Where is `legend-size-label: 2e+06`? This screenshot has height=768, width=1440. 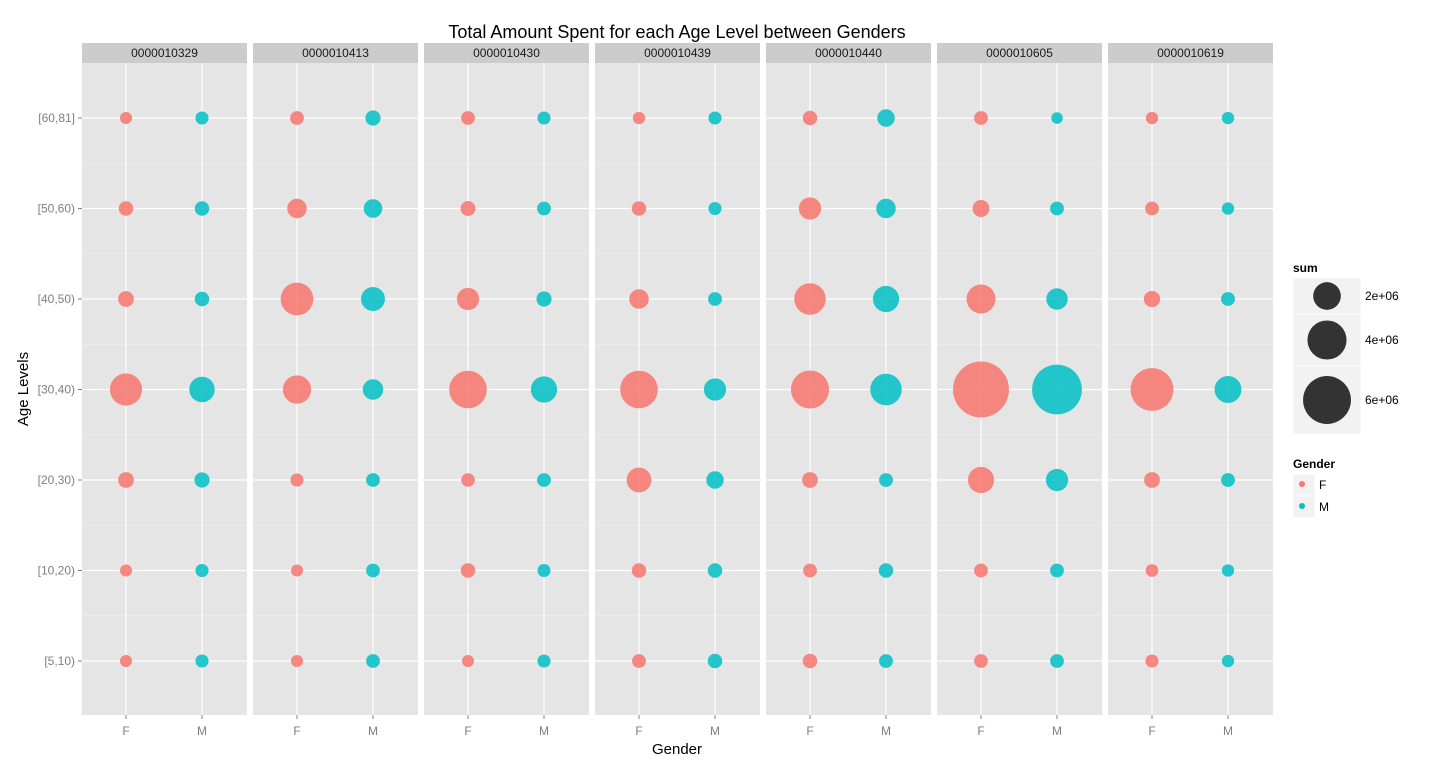
legend-size-label: 2e+06 is located at coordinates (1382, 296).